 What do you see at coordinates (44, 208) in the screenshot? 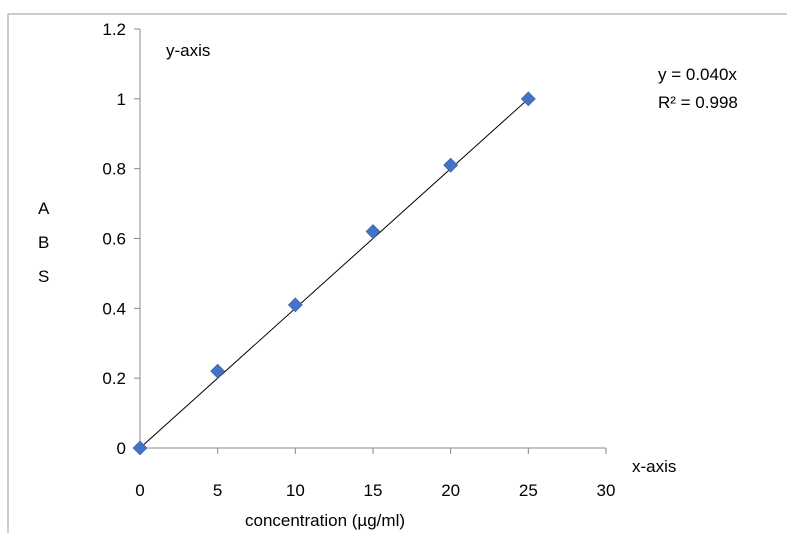
I see `y-axis-label-letter-a: A` at bounding box center [44, 208].